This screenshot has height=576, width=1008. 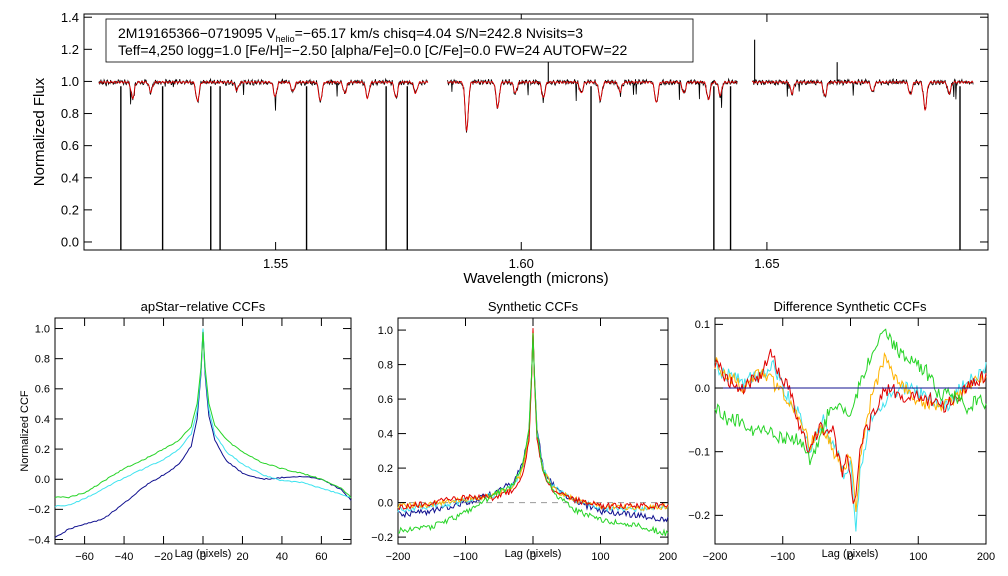 What do you see at coordinates (124, 557) in the screenshot?
I see `ccf1-x-tick-label-1: −40` at bounding box center [124, 557].